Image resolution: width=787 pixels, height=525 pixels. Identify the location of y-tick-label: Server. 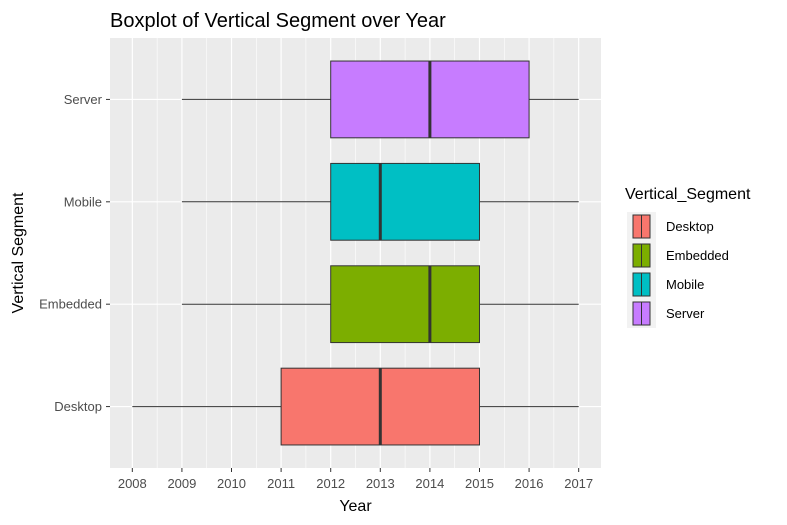
(83, 99).